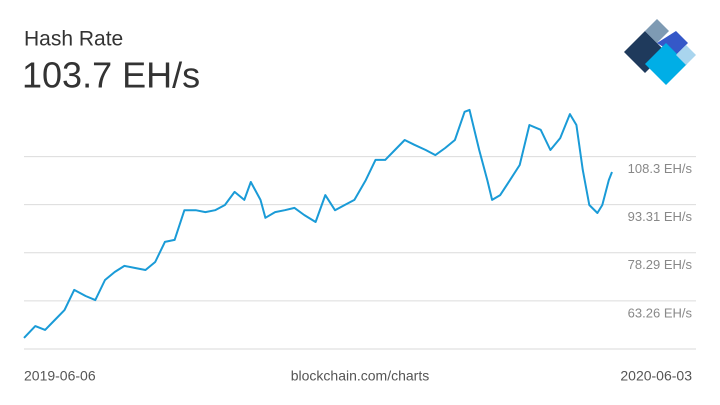  I want to click on logo, so click(660, 52).